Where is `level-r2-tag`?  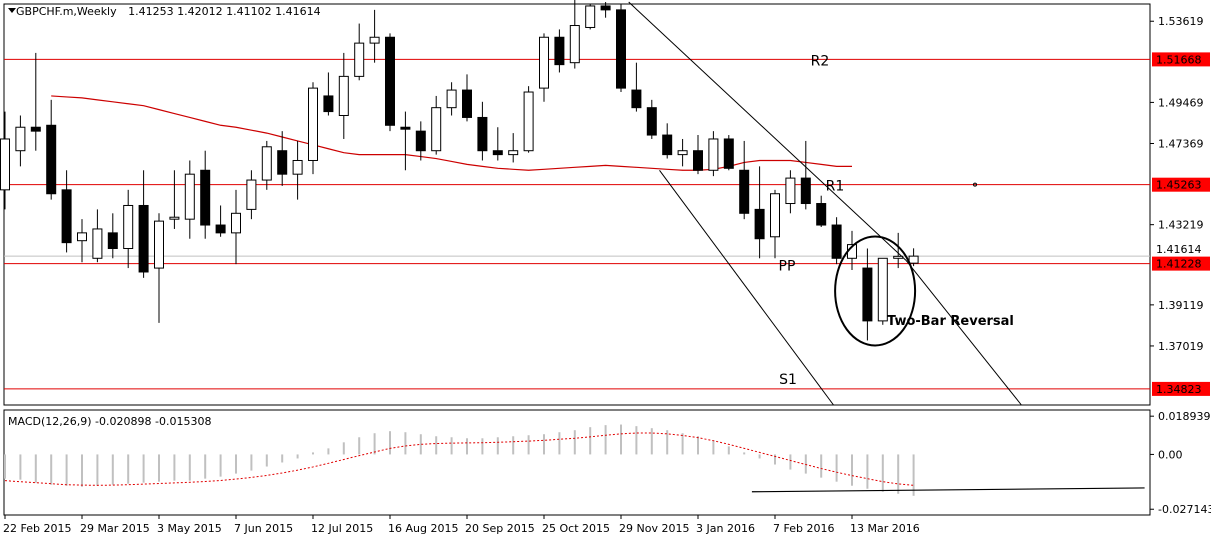 level-r2-tag is located at coordinates (1181, 59).